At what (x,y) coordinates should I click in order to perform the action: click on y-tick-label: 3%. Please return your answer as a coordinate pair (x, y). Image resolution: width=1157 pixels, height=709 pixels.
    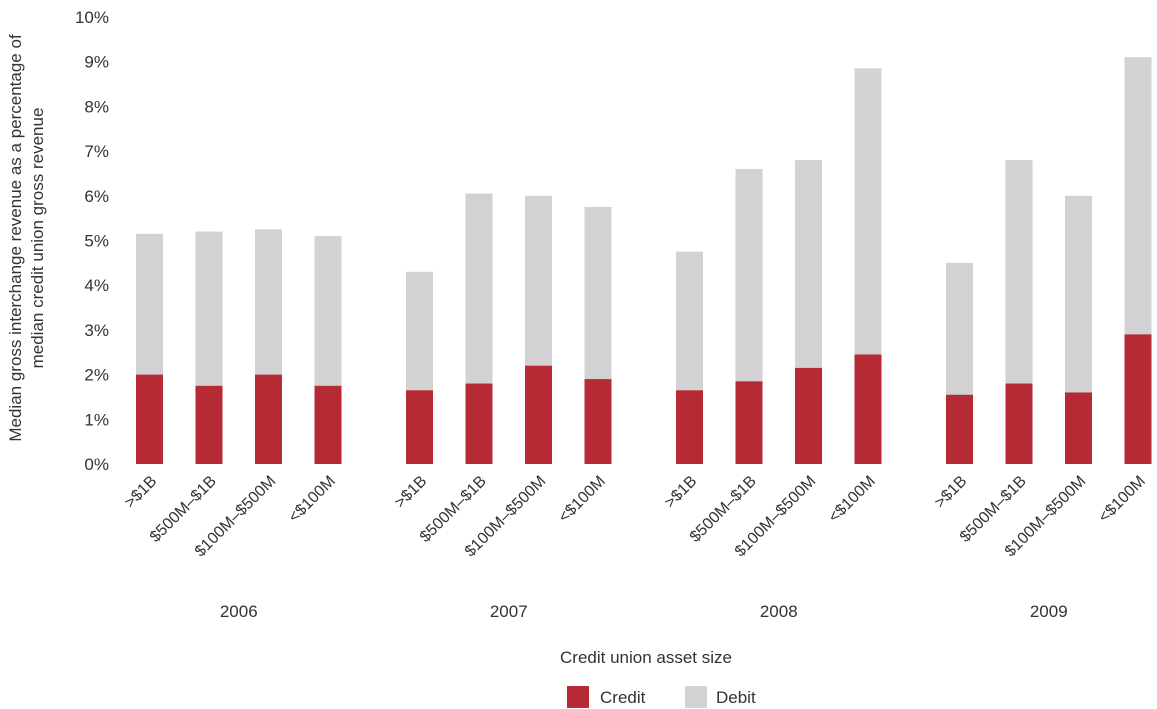
    Looking at the image, I should click on (96, 330).